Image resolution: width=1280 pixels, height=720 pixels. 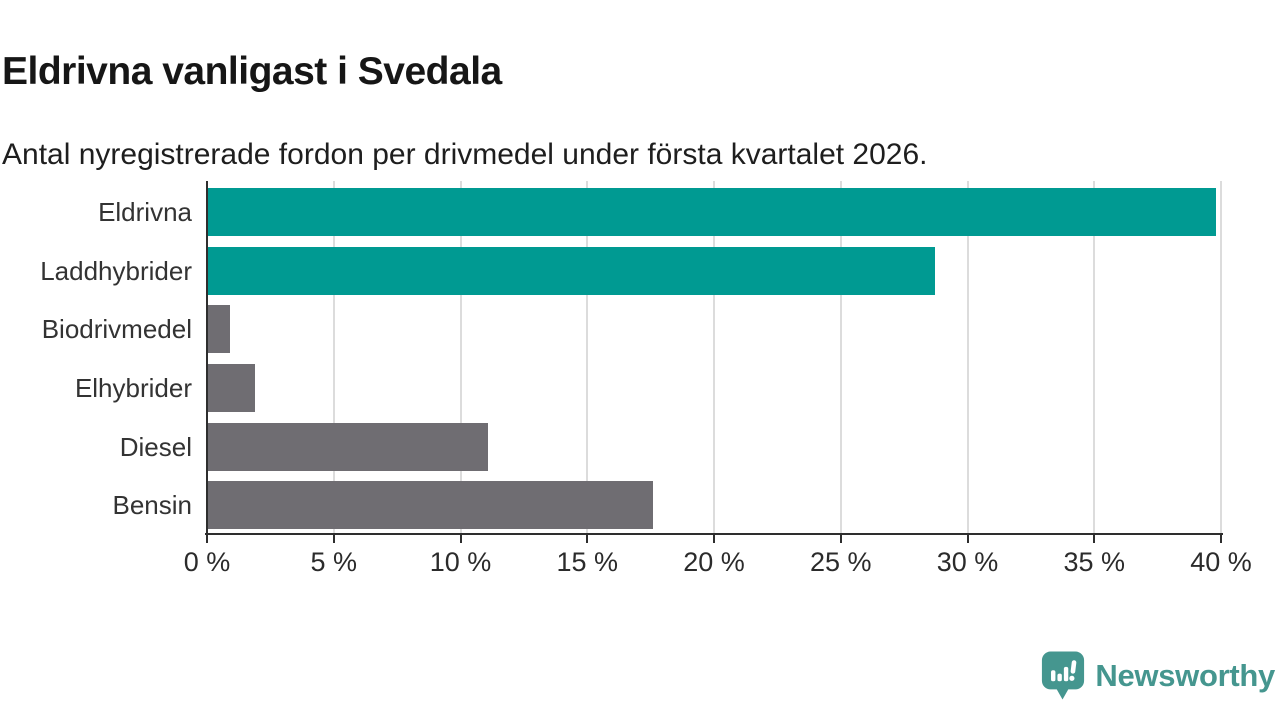 What do you see at coordinates (714, 534) in the screenshot?
I see `x-axis-line` at bounding box center [714, 534].